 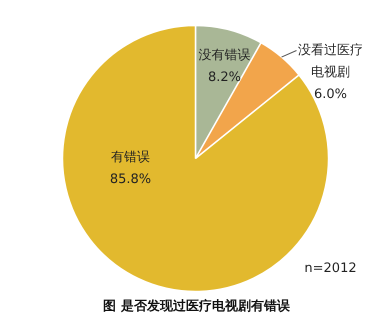 What do you see at coordinates (331, 94) in the screenshot?
I see `data-label: 6.0%` at bounding box center [331, 94].